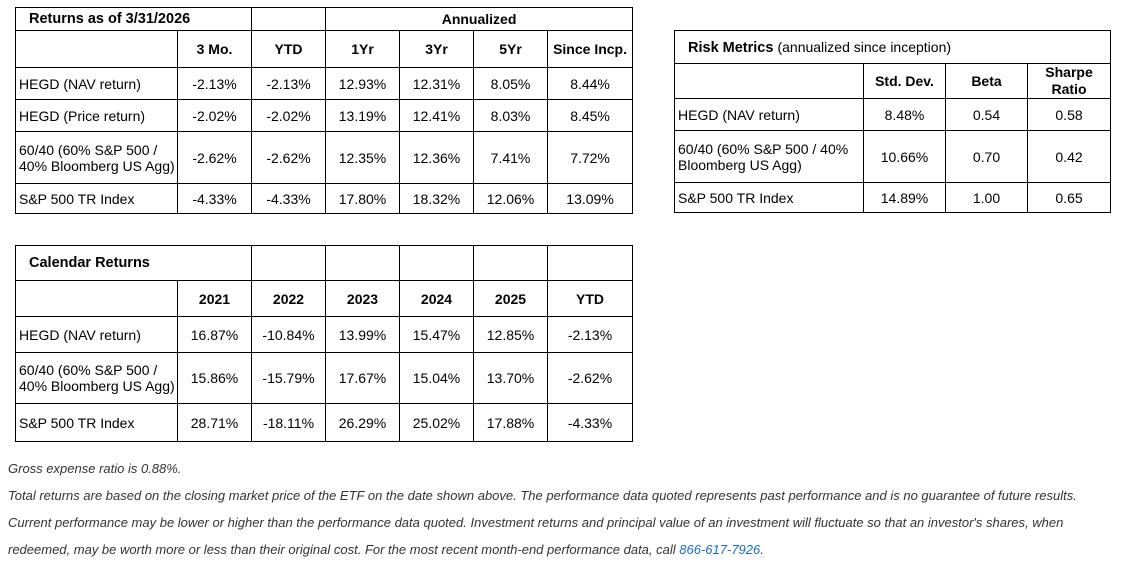  I want to click on column-header: 3 Mo., so click(214, 49).